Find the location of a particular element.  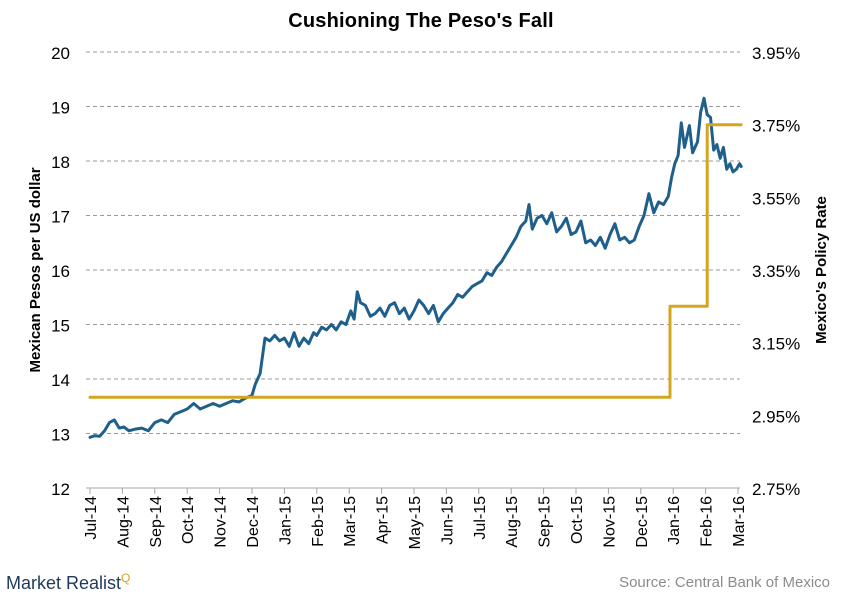

right-tick-label: 3.35% is located at coordinates (776, 271).